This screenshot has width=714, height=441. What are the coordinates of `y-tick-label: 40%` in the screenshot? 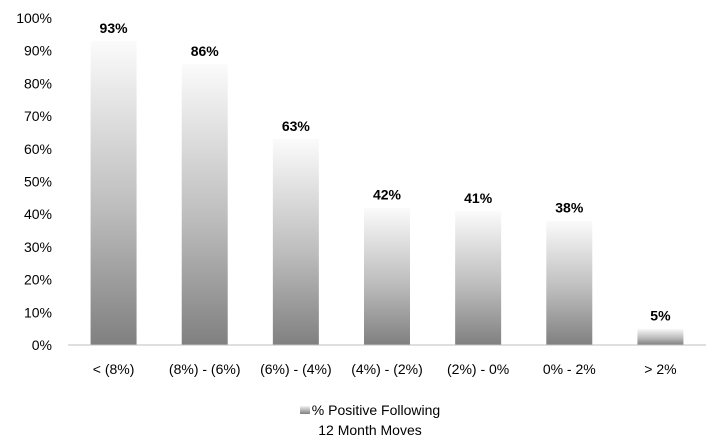 It's located at (38, 214).